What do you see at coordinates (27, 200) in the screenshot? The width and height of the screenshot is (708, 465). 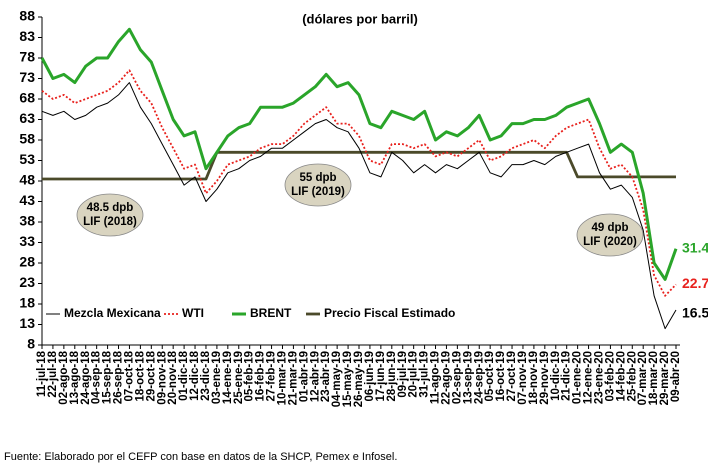 I see `y-tick-label: 43` at bounding box center [27, 200].